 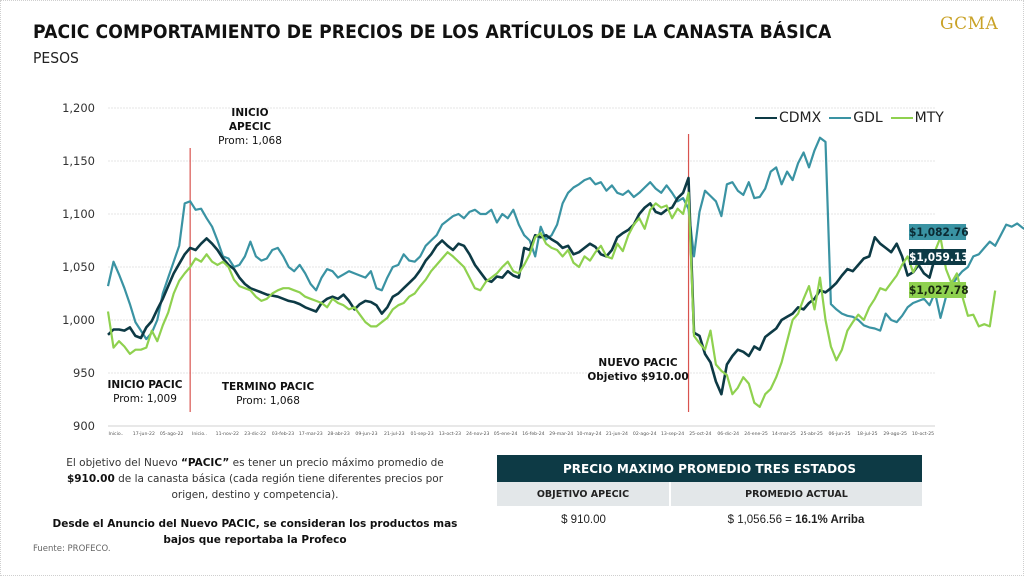 I want to click on legend-label-cdmx: CDMX, so click(x=800, y=118).